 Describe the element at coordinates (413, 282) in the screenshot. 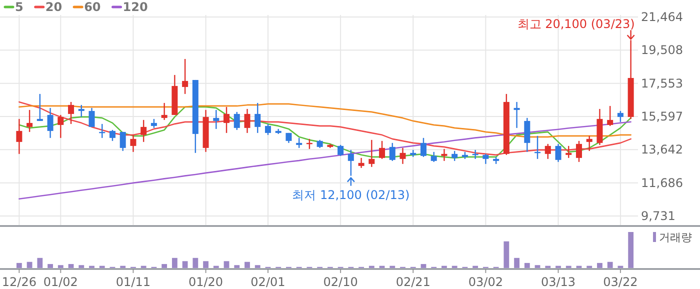

I see `x-tick-label: 02/21` at that location.